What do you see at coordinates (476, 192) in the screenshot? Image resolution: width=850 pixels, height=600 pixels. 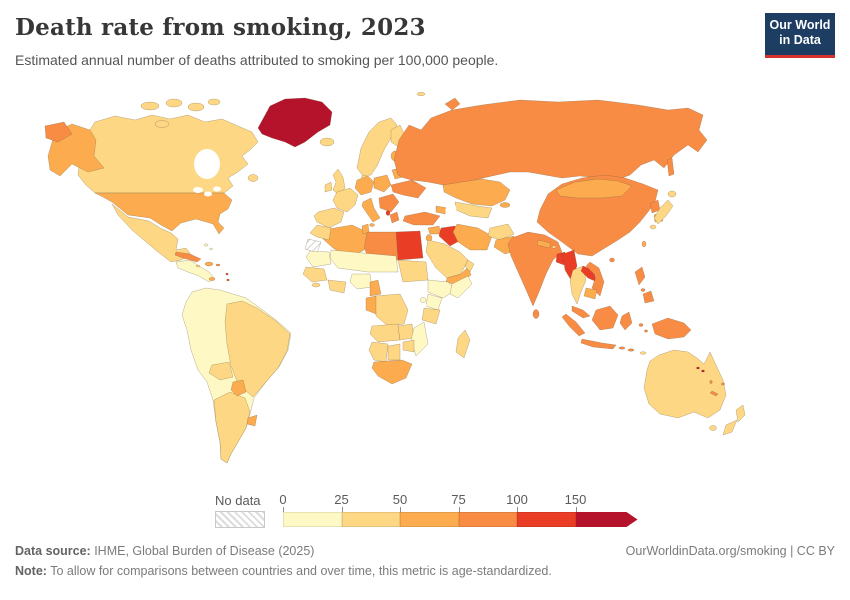 I see `country-kazakhstan` at bounding box center [476, 192].